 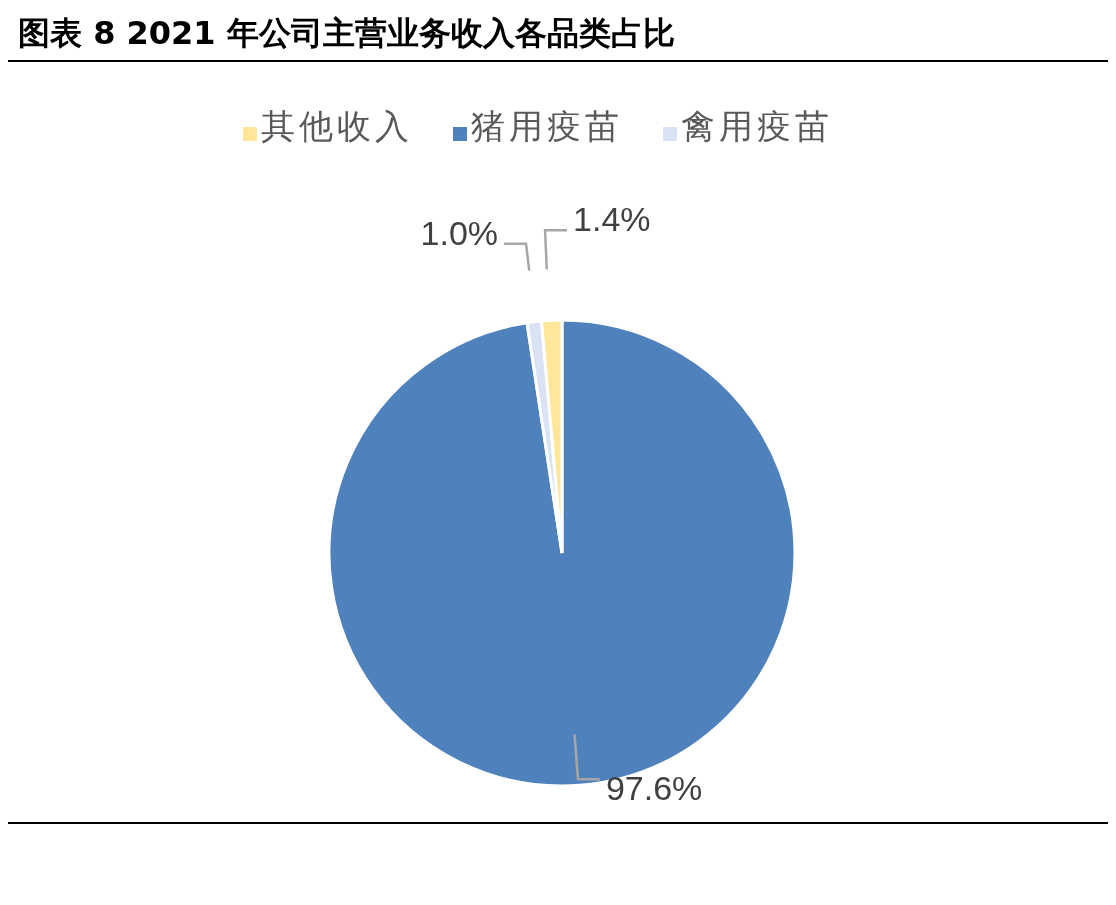 I want to click on chart-title: 图表 8 2021 年公司主营业务收入各品类占比, so click(x=558, y=35).